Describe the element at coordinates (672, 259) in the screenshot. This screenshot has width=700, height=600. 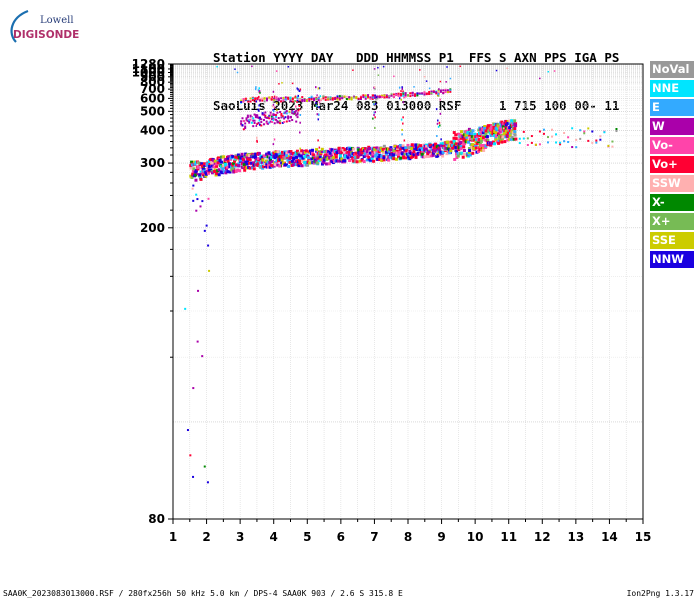
I see `legend-item-nnw: NNW` at that location.